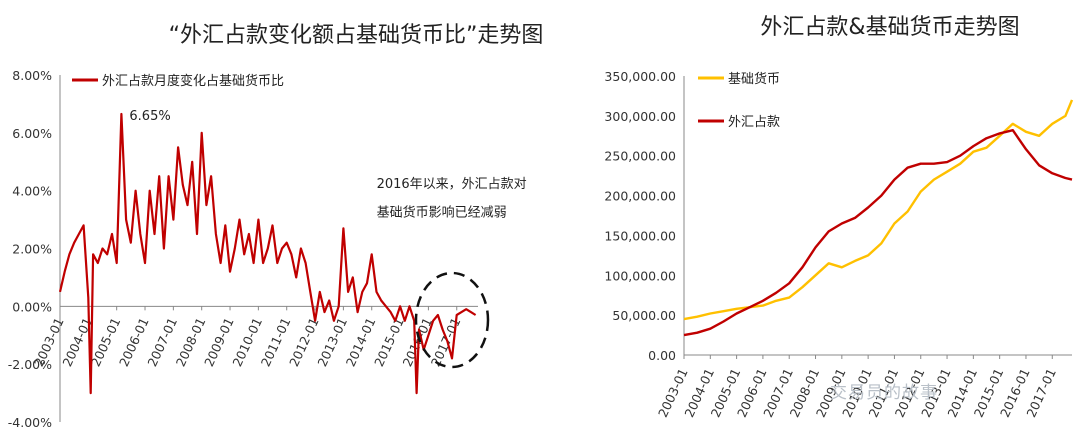 The height and width of the screenshot is (442, 1080). What do you see at coordinates (32, 133) in the screenshot?
I see `y-tick-label: 6.00%` at bounding box center [32, 133].